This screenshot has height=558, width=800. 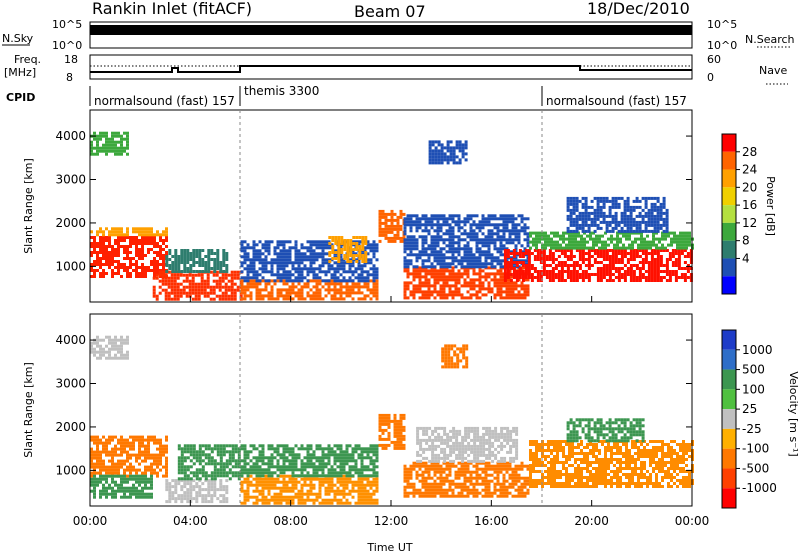 What do you see at coordinates (118, 136) in the screenshot?
I see `power-region-13-cell` at bounding box center [118, 136].